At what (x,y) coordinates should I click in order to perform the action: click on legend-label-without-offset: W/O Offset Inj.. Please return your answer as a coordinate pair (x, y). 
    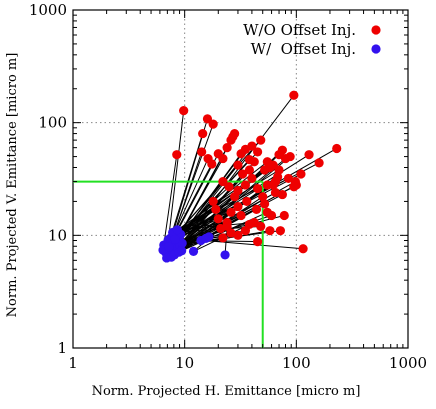
    Looking at the image, I should click on (299, 30).